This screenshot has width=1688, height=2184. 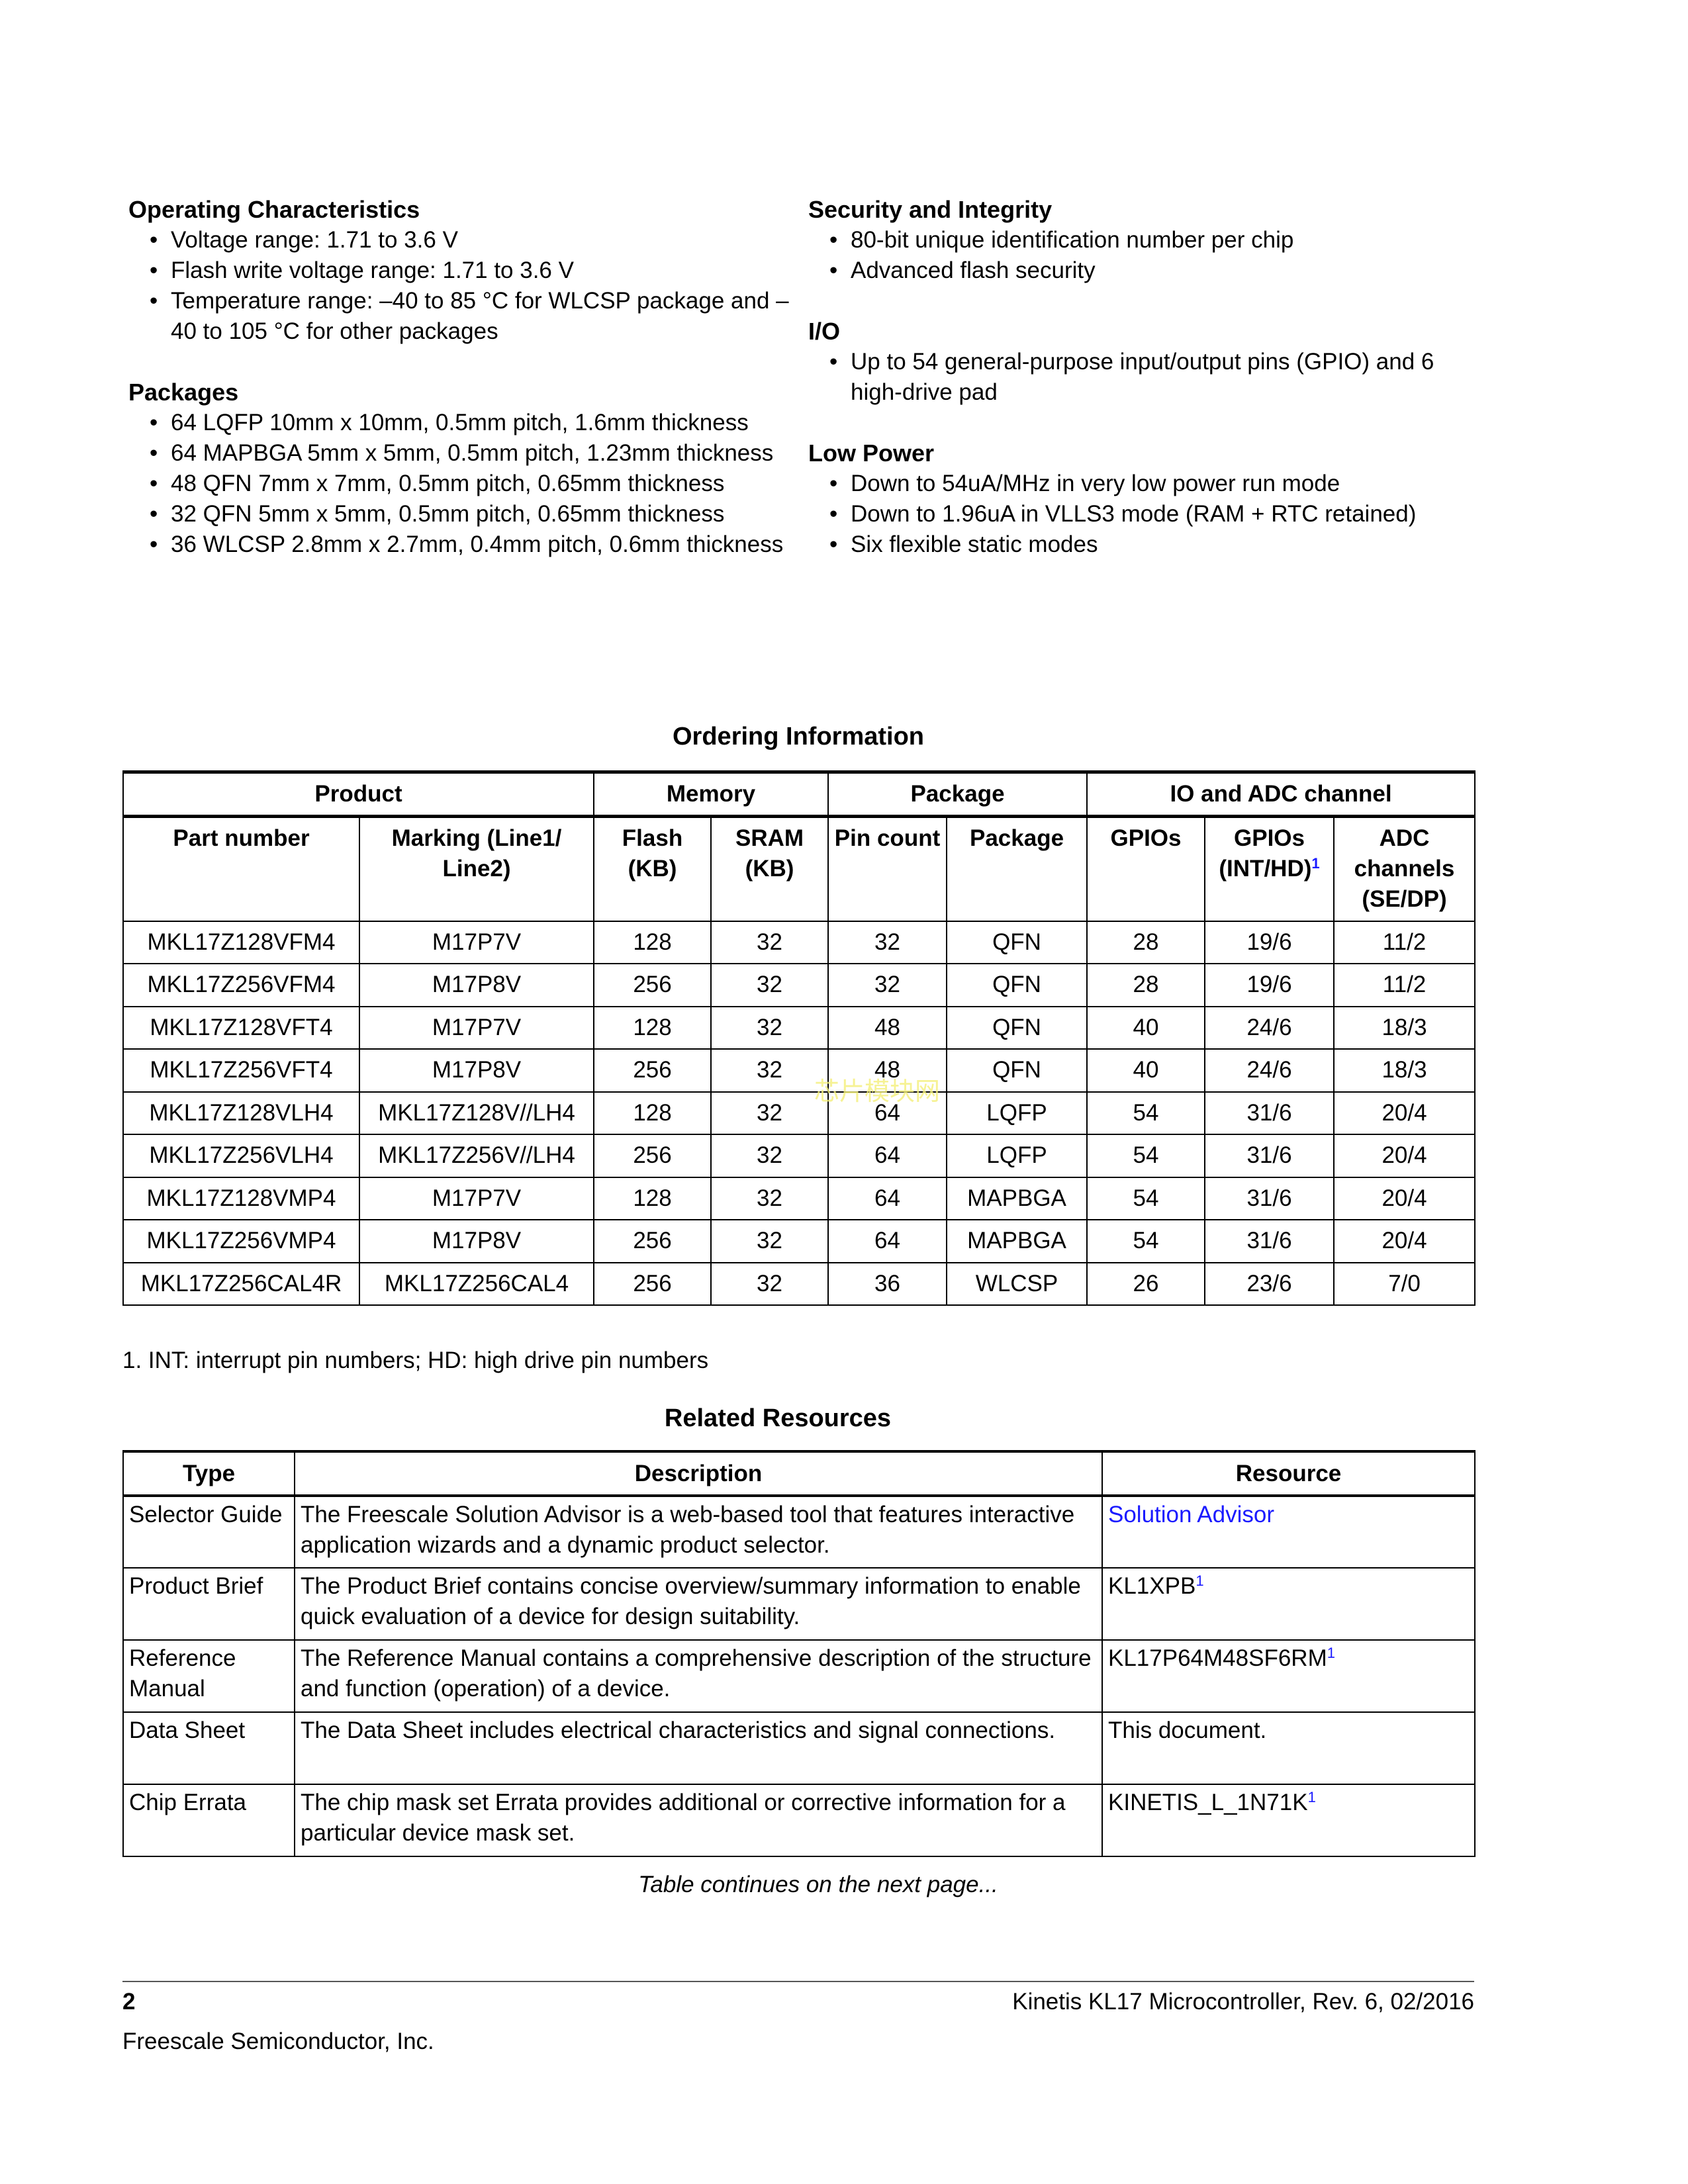 I want to click on table-cell-type: Data Sheet, so click(x=208, y=1748).